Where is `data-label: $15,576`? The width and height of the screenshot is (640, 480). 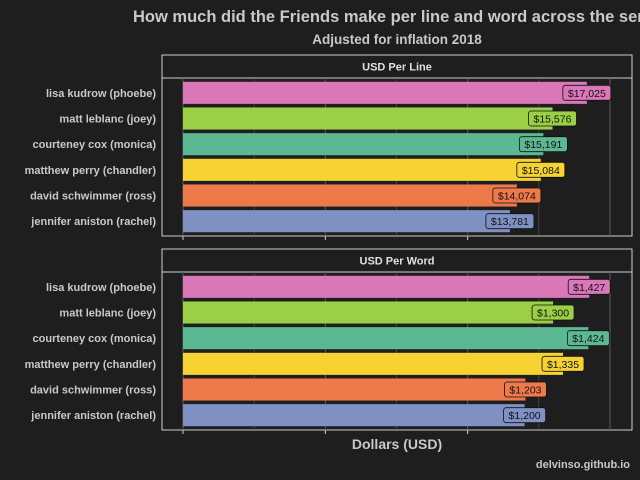 data-label: $15,576 is located at coordinates (553, 120).